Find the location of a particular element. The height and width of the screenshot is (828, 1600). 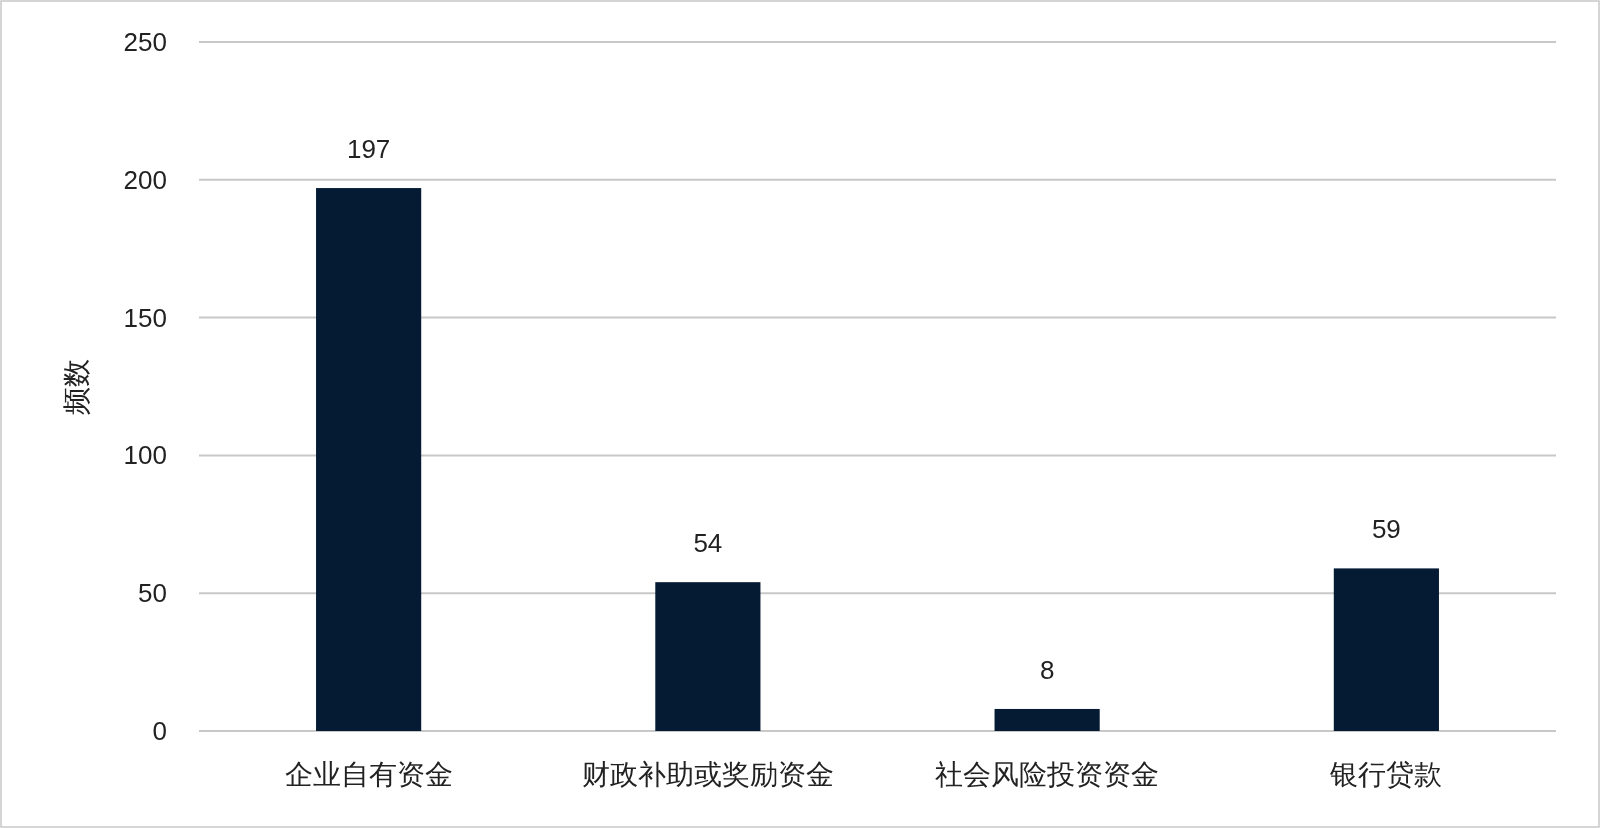

y-tick-label: 100 is located at coordinates (145, 455).